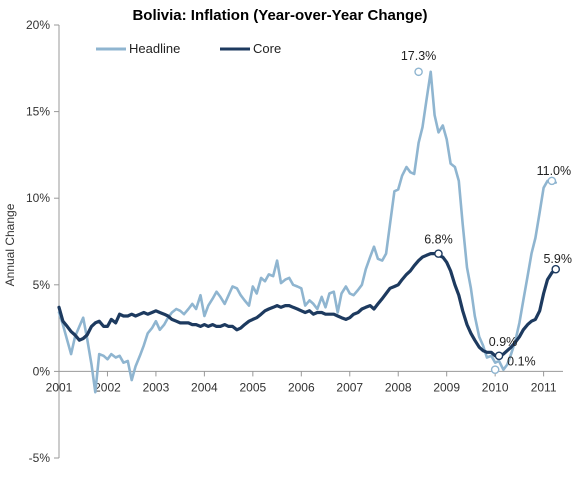 This screenshot has width=583, height=480. I want to click on annotation-label: 0.9%, so click(503, 342).